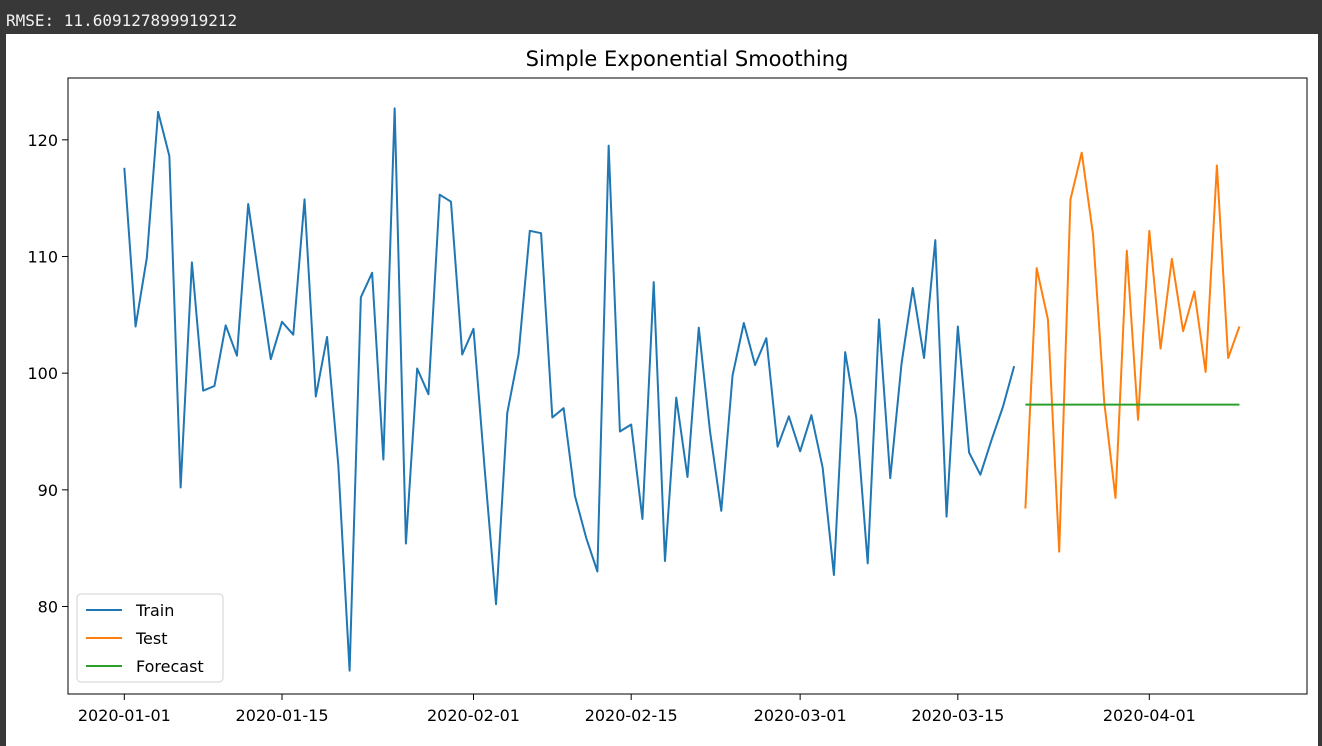  I want to click on x-tick-label: 2020-04-01, so click(1149, 715).